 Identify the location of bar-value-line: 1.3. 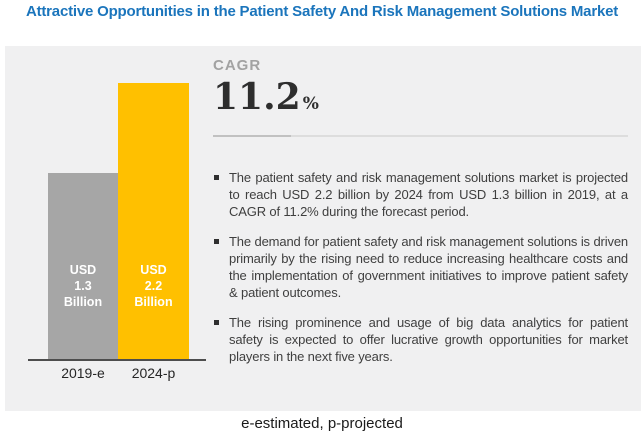
(83, 286).